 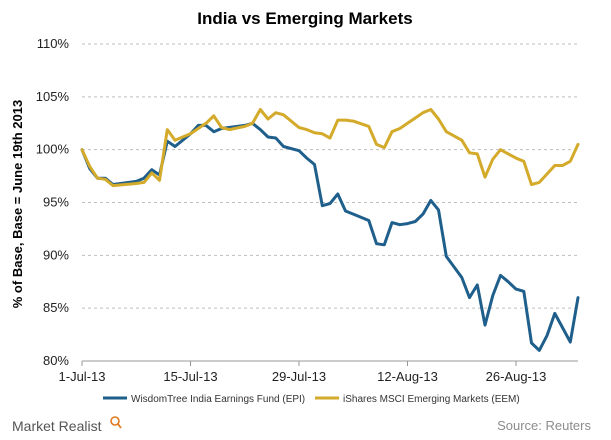 I want to click on legend-label-0: WisdomTree India Earnings Fund (EPI), so click(x=218, y=399).